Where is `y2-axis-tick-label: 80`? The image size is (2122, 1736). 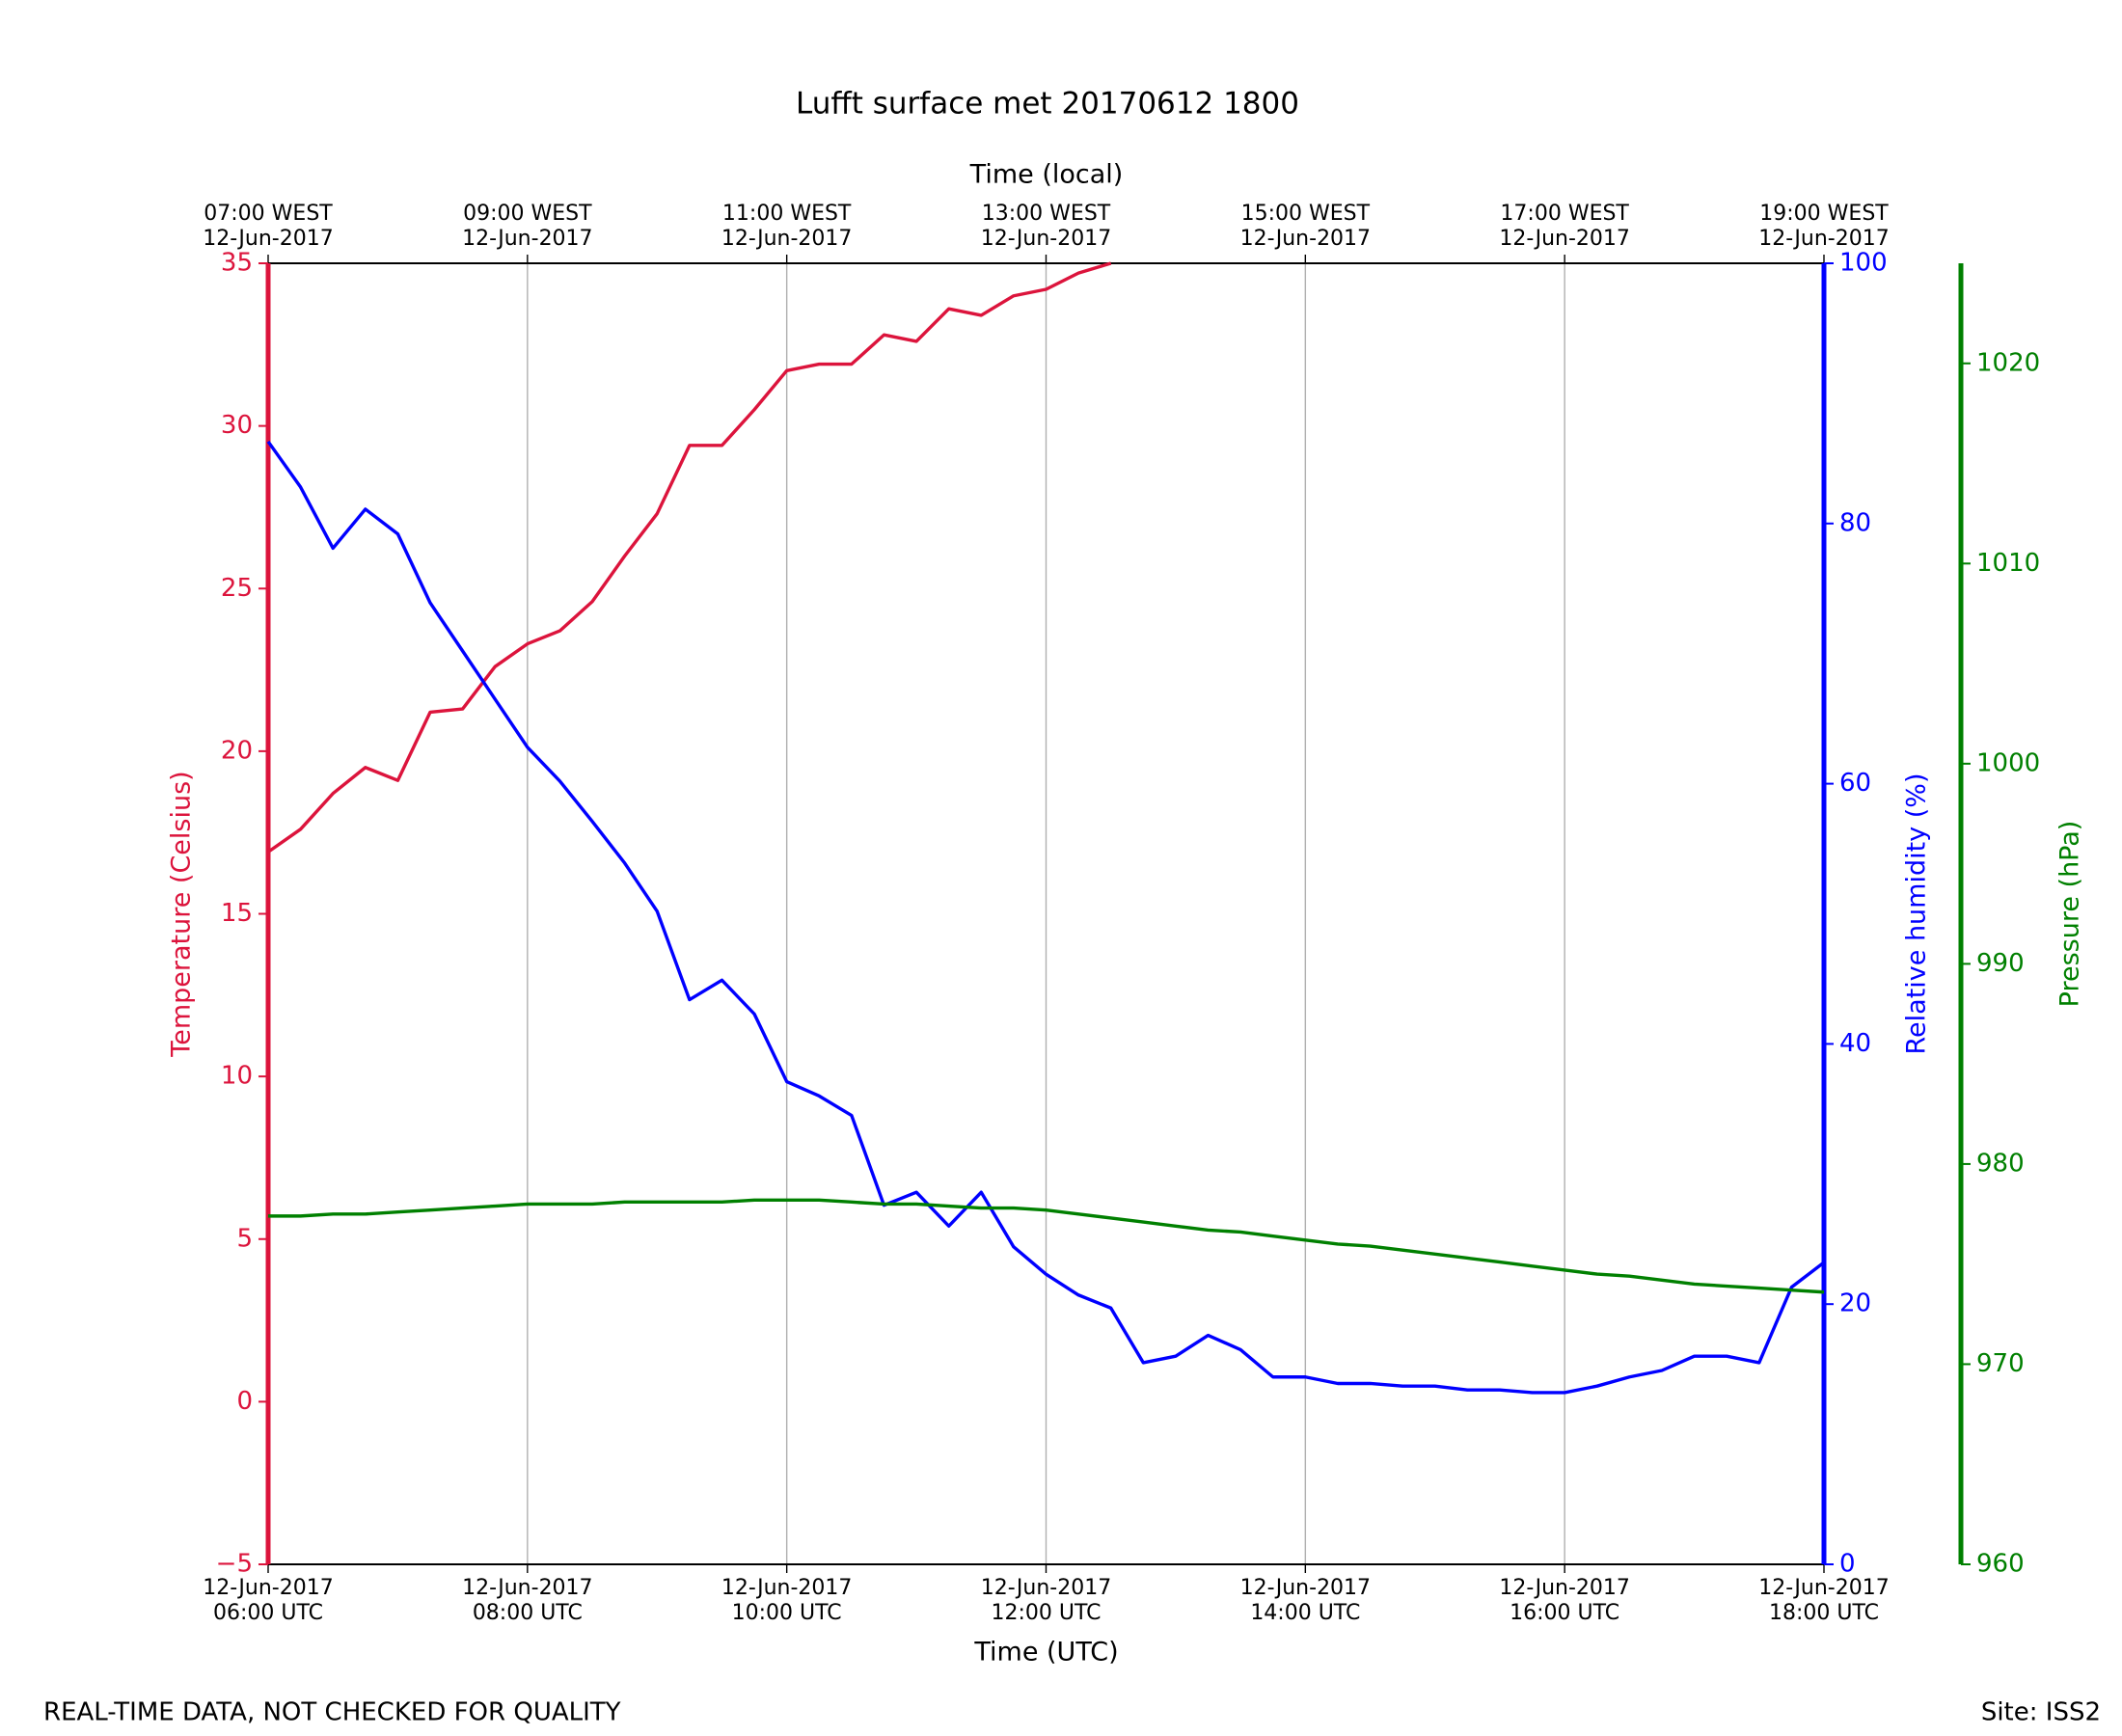 y2-axis-tick-label: 80 is located at coordinates (1855, 522).